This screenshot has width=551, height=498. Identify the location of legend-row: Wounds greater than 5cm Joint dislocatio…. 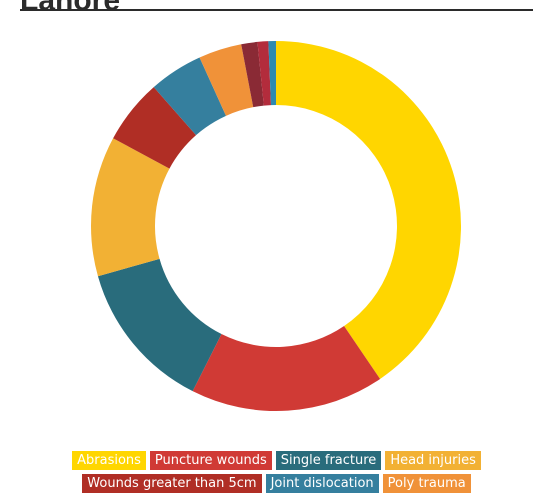
(276, 483).